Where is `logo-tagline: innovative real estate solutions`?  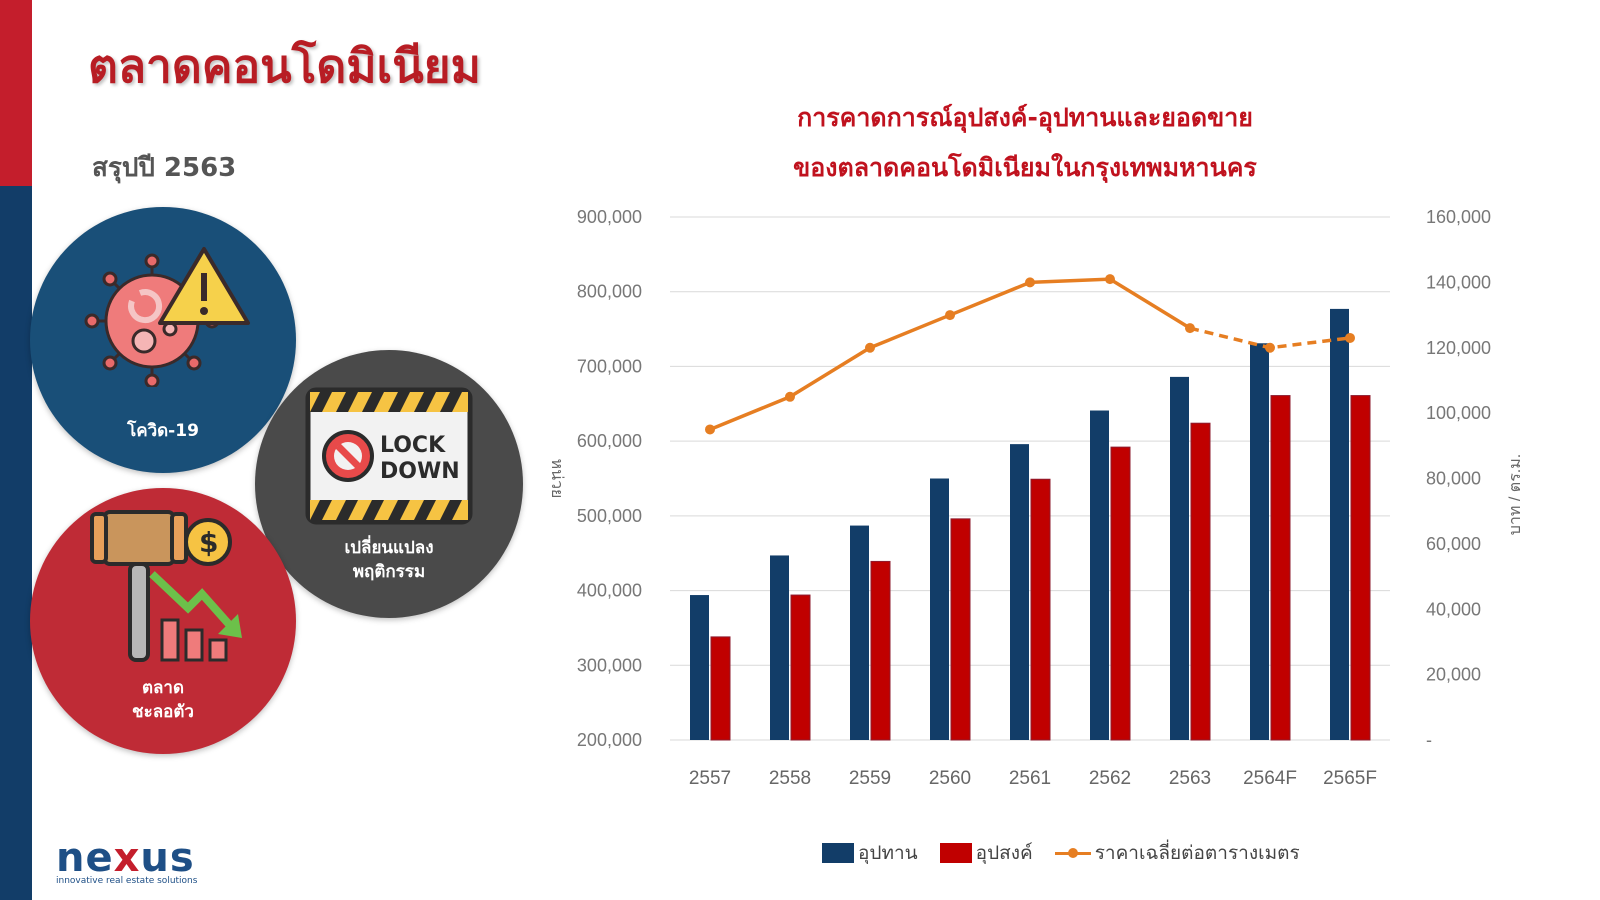 logo-tagline: innovative real estate solutions is located at coordinates (127, 881).